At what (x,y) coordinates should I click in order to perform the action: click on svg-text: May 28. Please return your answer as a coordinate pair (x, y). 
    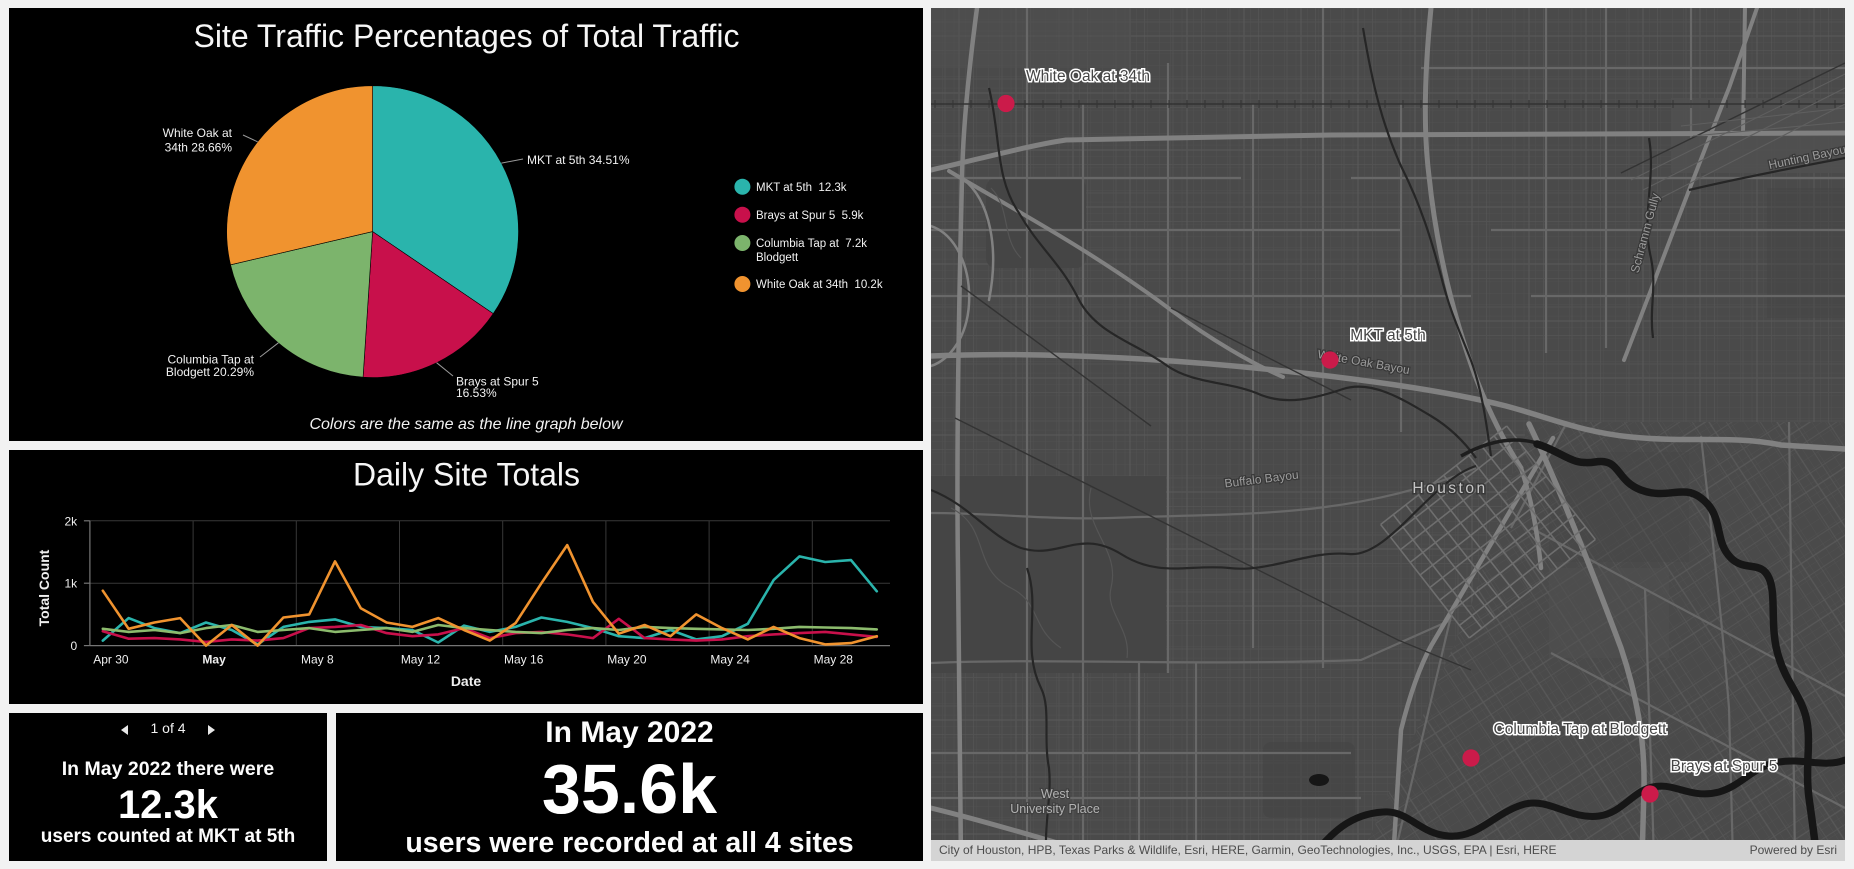
    Looking at the image, I should click on (834, 660).